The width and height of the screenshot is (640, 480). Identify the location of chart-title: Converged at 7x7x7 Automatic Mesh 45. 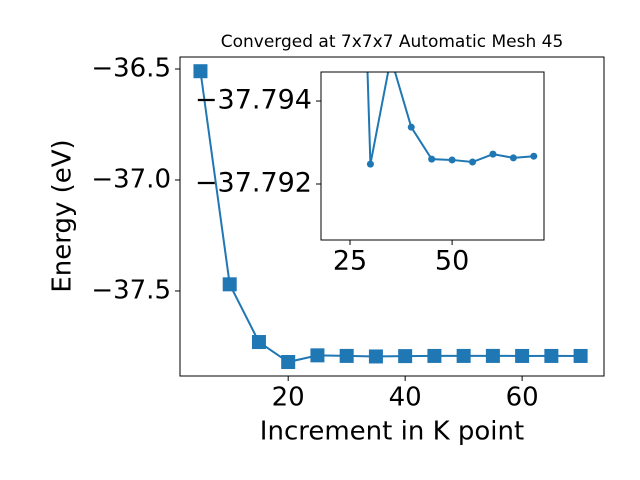
(392, 42).